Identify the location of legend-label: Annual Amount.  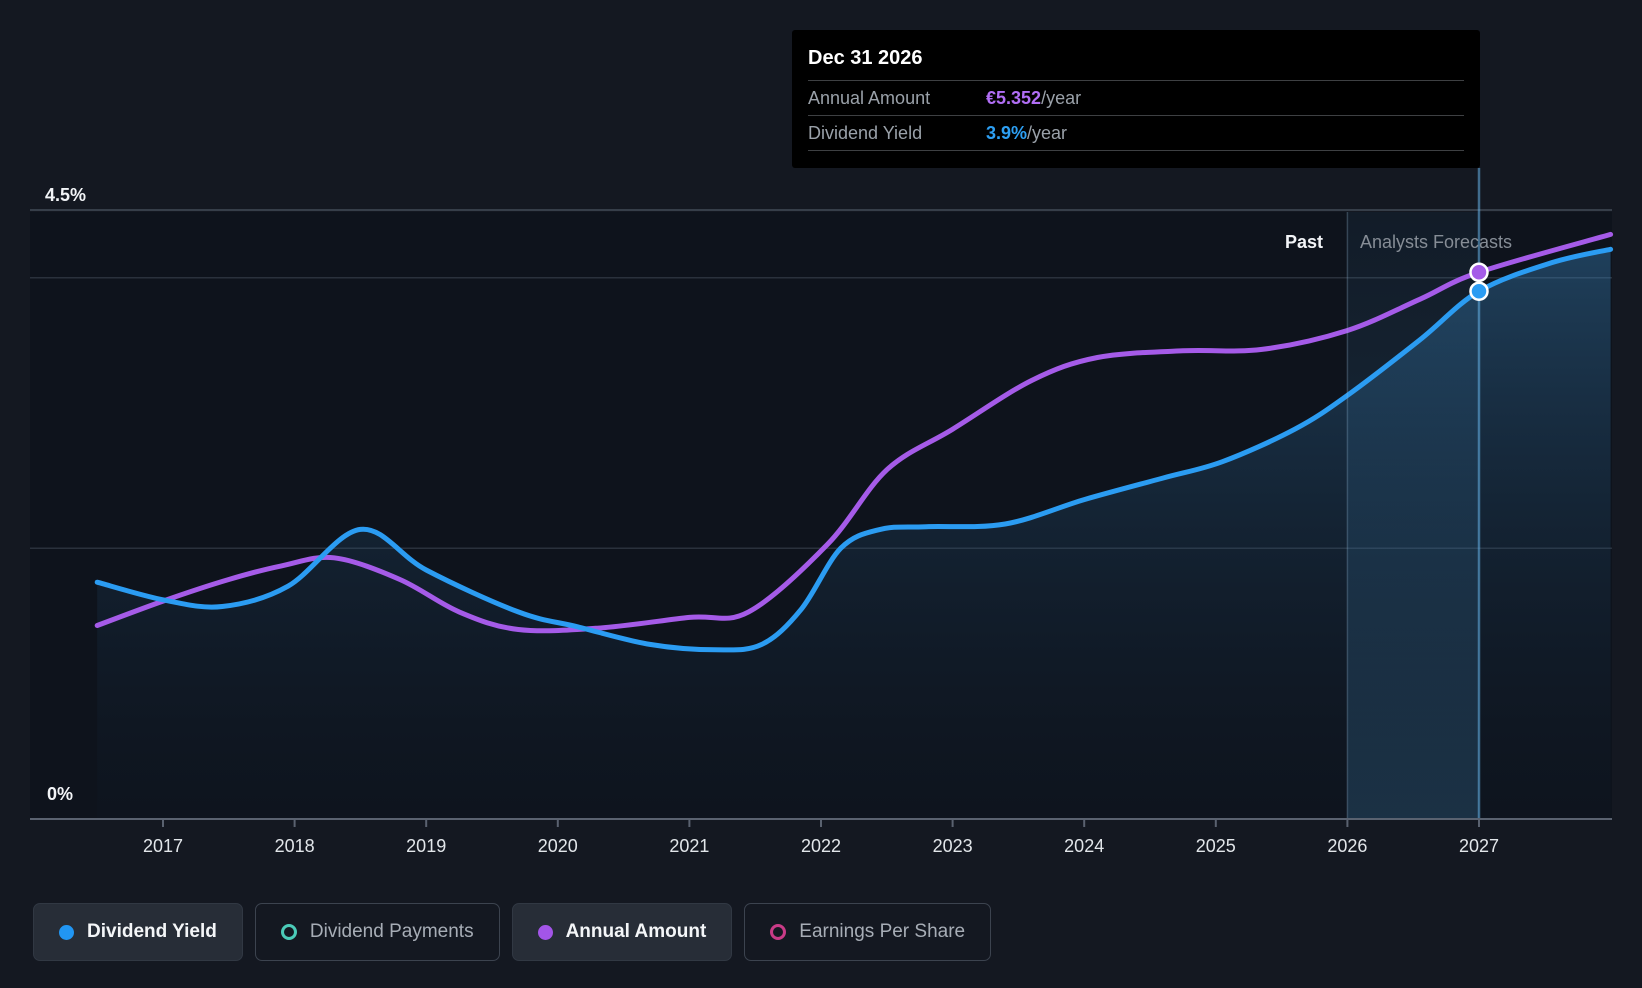
(636, 931).